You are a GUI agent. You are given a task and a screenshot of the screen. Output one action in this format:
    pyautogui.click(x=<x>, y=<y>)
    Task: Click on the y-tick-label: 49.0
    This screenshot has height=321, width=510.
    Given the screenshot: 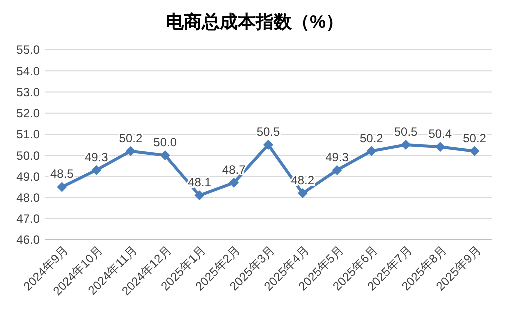 What is the action you would take?
    pyautogui.click(x=28, y=177)
    